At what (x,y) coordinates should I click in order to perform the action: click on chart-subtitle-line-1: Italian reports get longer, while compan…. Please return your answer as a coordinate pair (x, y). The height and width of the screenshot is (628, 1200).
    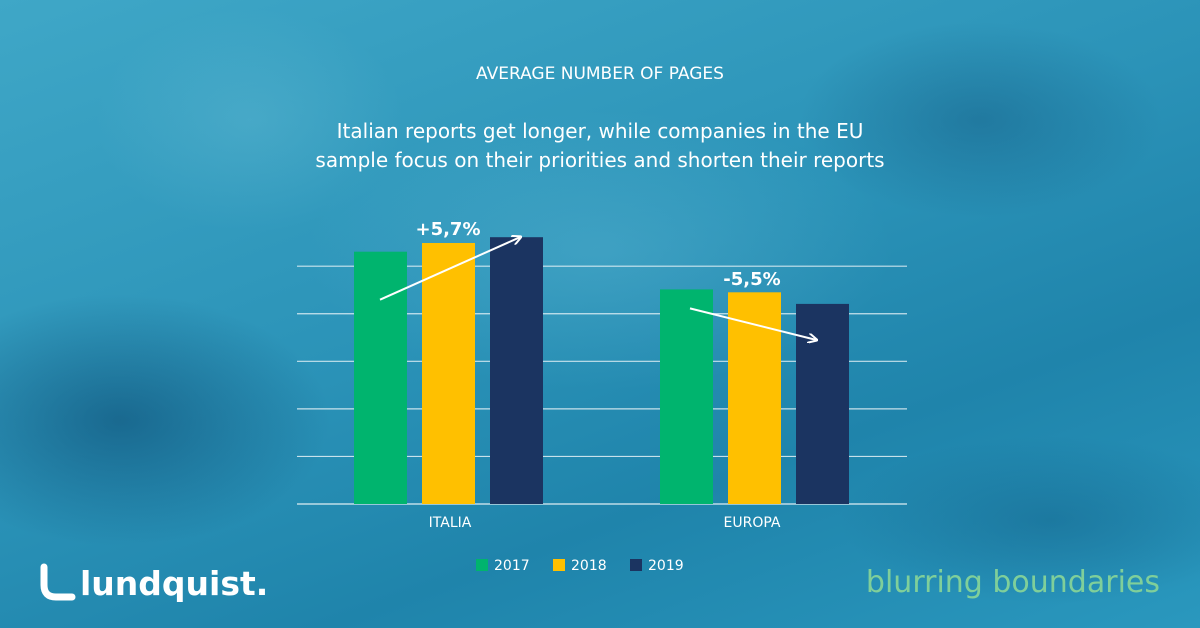
    Looking at the image, I should click on (600, 131).